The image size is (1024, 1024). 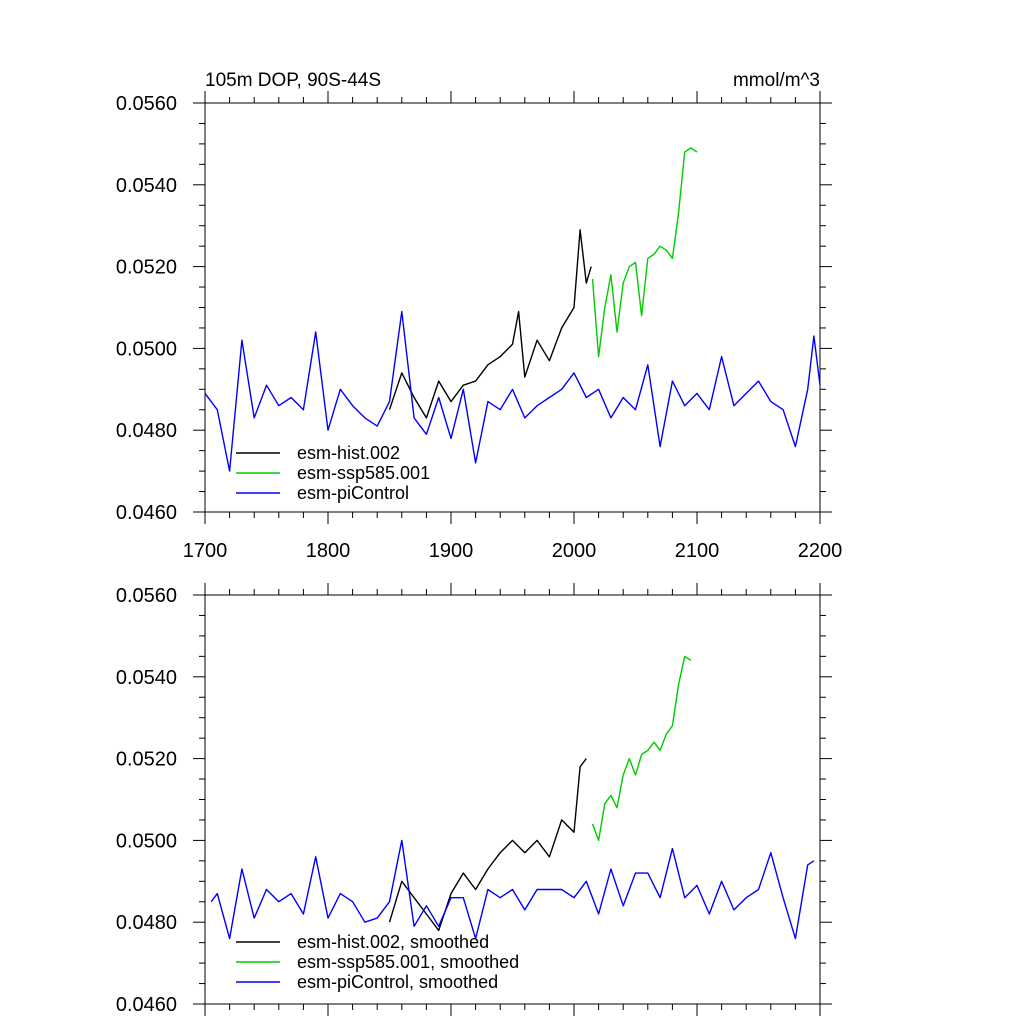 What do you see at coordinates (293, 80) in the screenshot?
I see `top-panel-title: 105m DOP, 90S-44S` at bounding box center [293, 80].